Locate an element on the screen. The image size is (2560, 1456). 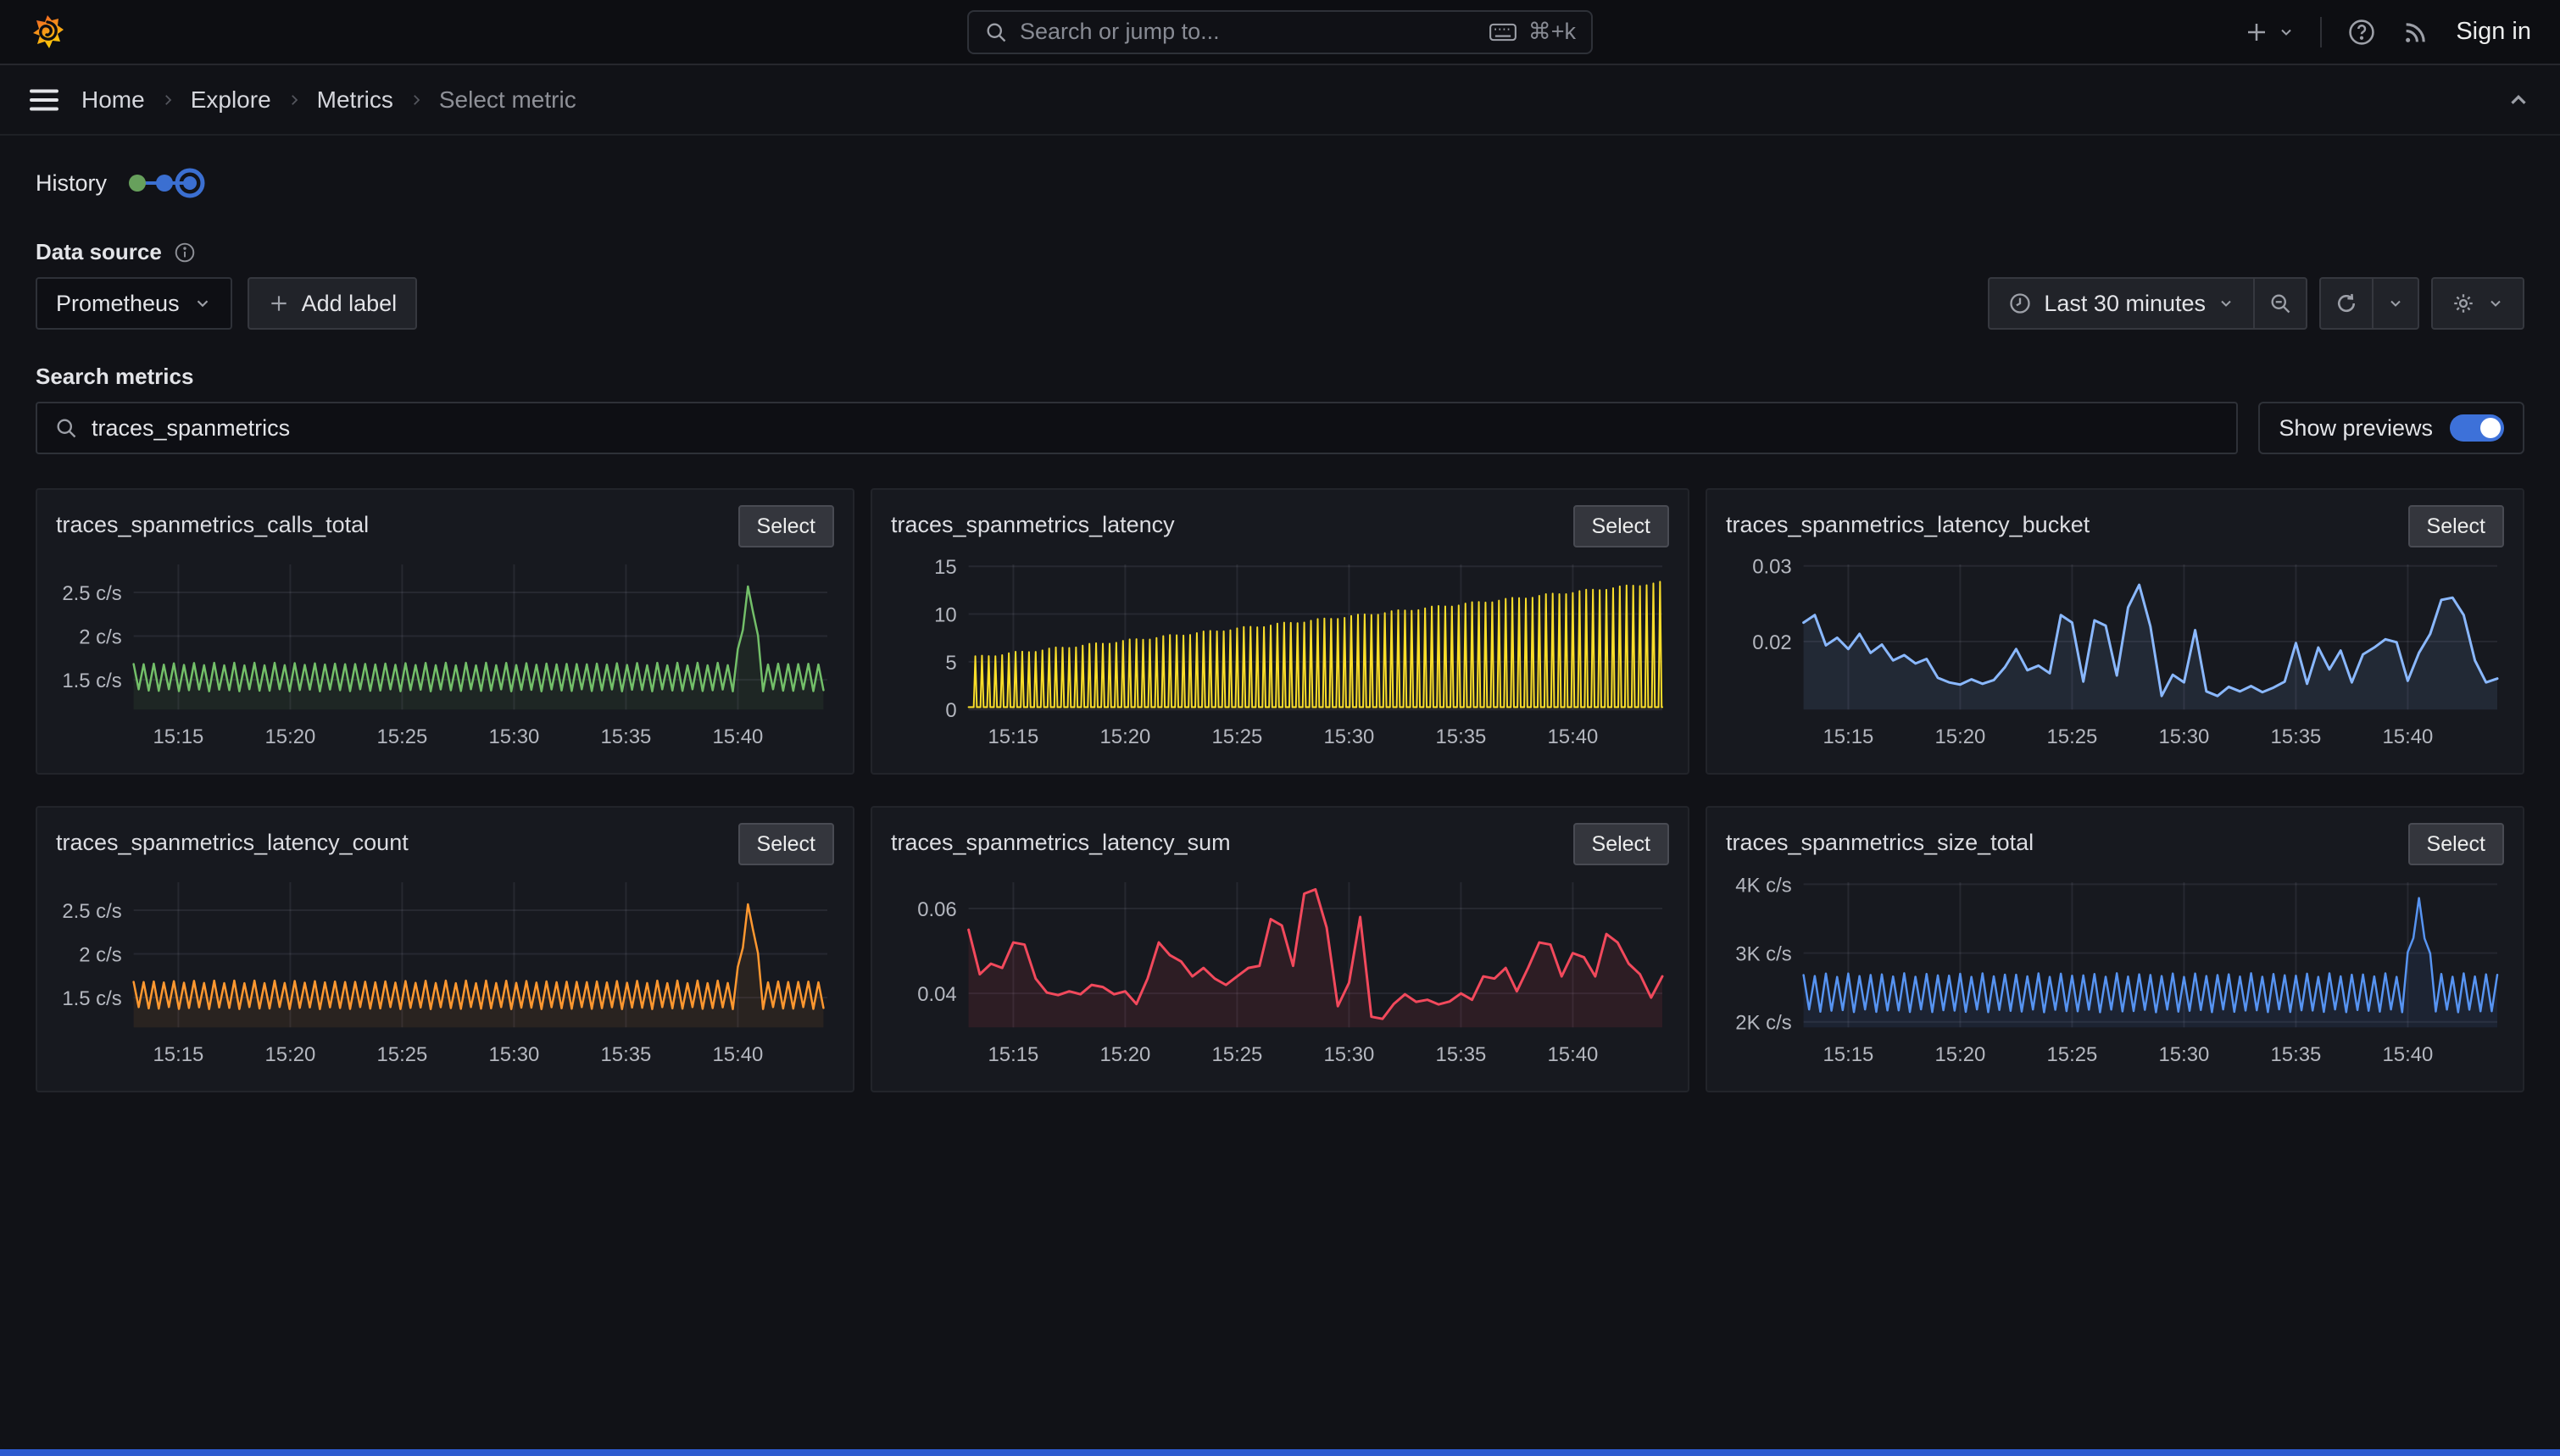
chevron-right-icon is located at coordinates (167, 100).